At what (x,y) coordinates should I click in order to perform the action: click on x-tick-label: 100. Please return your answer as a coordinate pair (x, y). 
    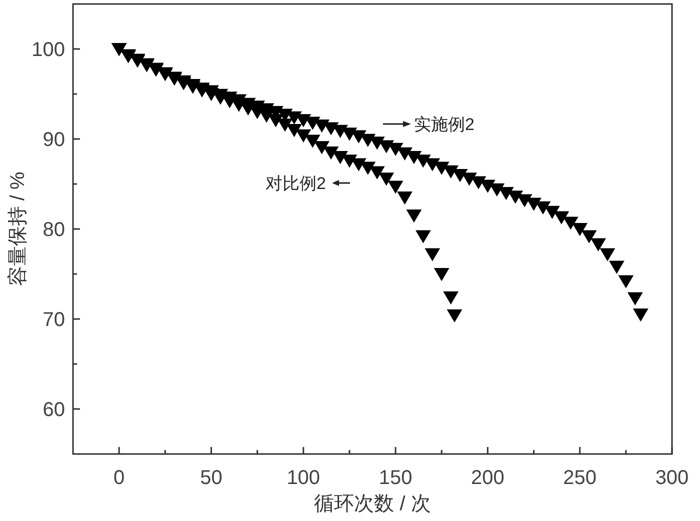
    Looking at the image, I should click on (303, 478).